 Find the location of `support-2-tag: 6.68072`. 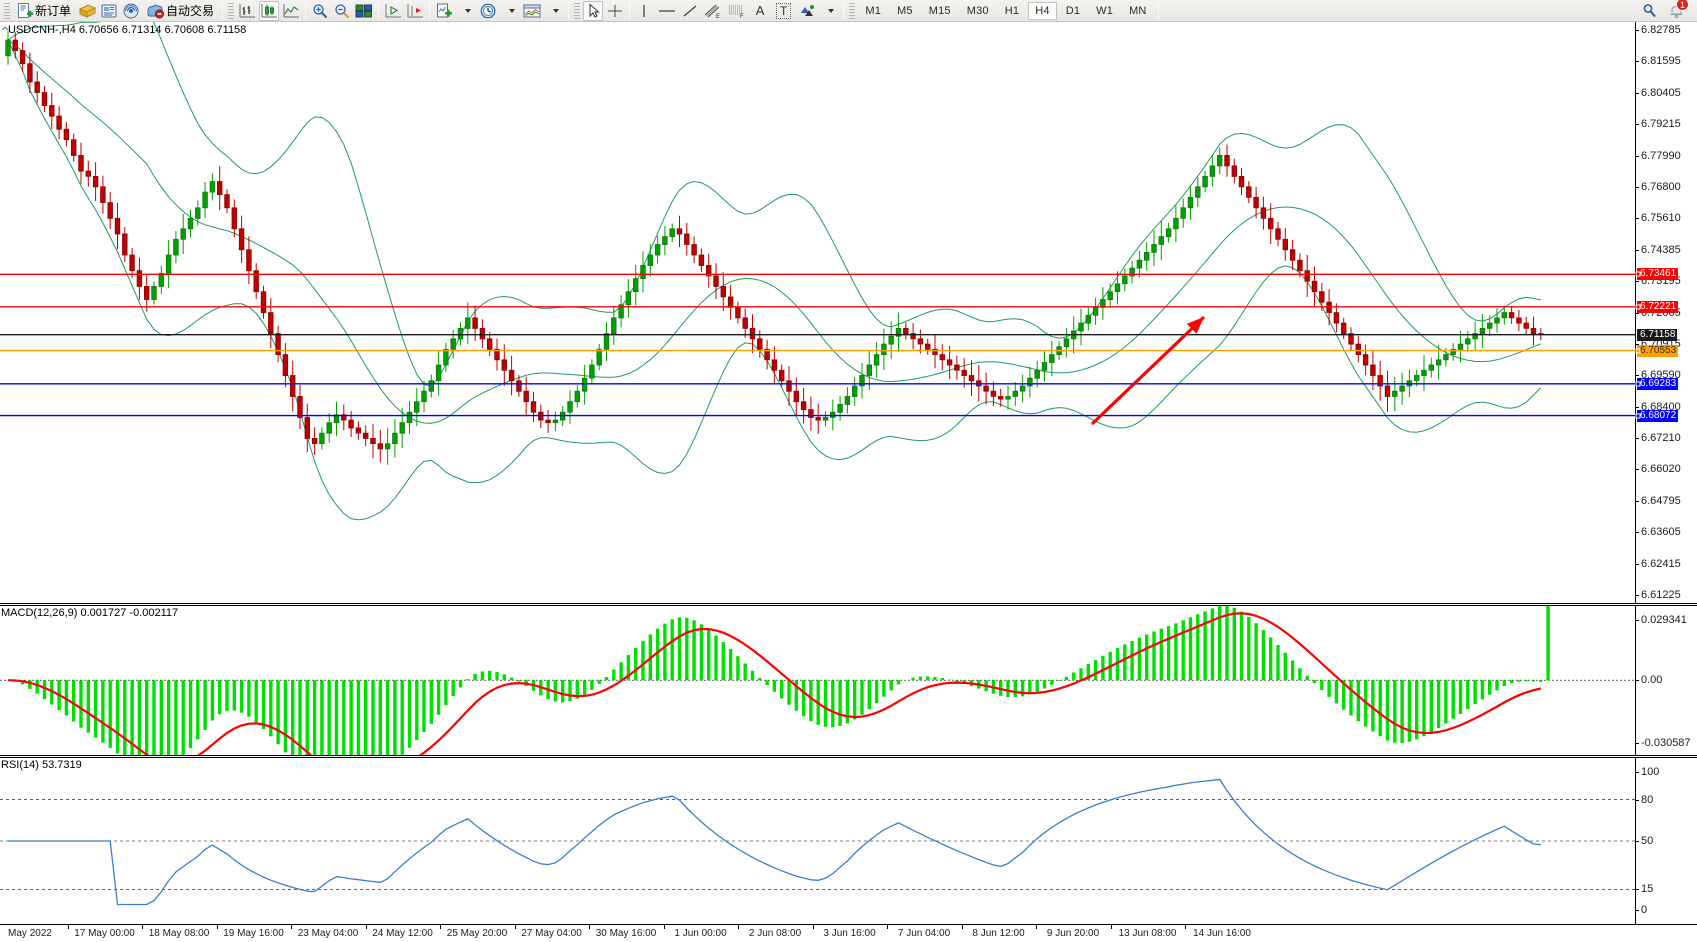

support-2-tag: 6.68072 is located at coordinates (1658, 415).